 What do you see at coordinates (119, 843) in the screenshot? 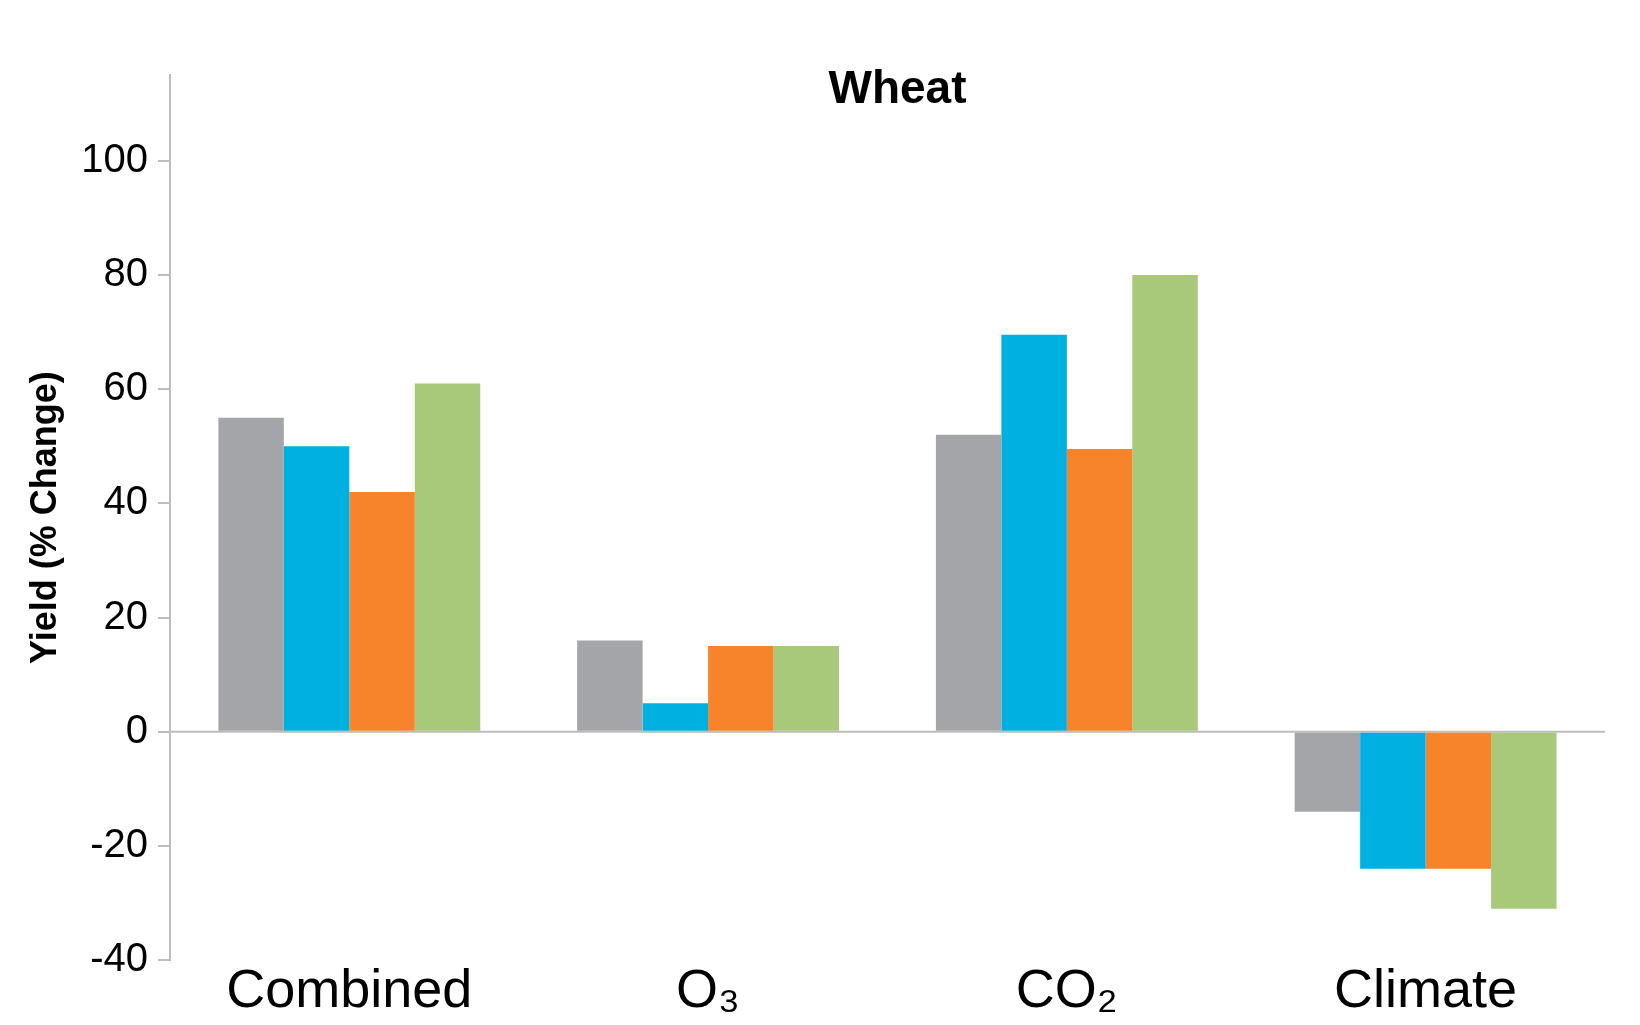
I see `y-tick-label: -20` at bounding box center [119, 843].